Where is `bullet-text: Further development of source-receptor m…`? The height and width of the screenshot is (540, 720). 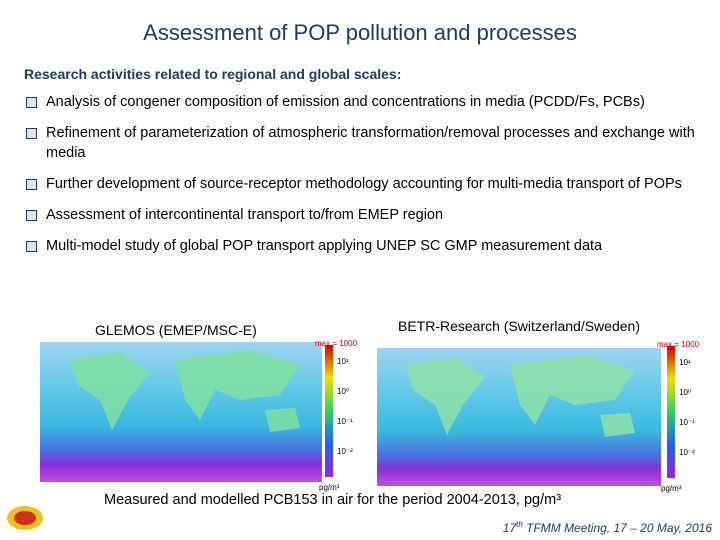
bullet-text: Further development of source-receptor m… is located at coordinates (364, 184).